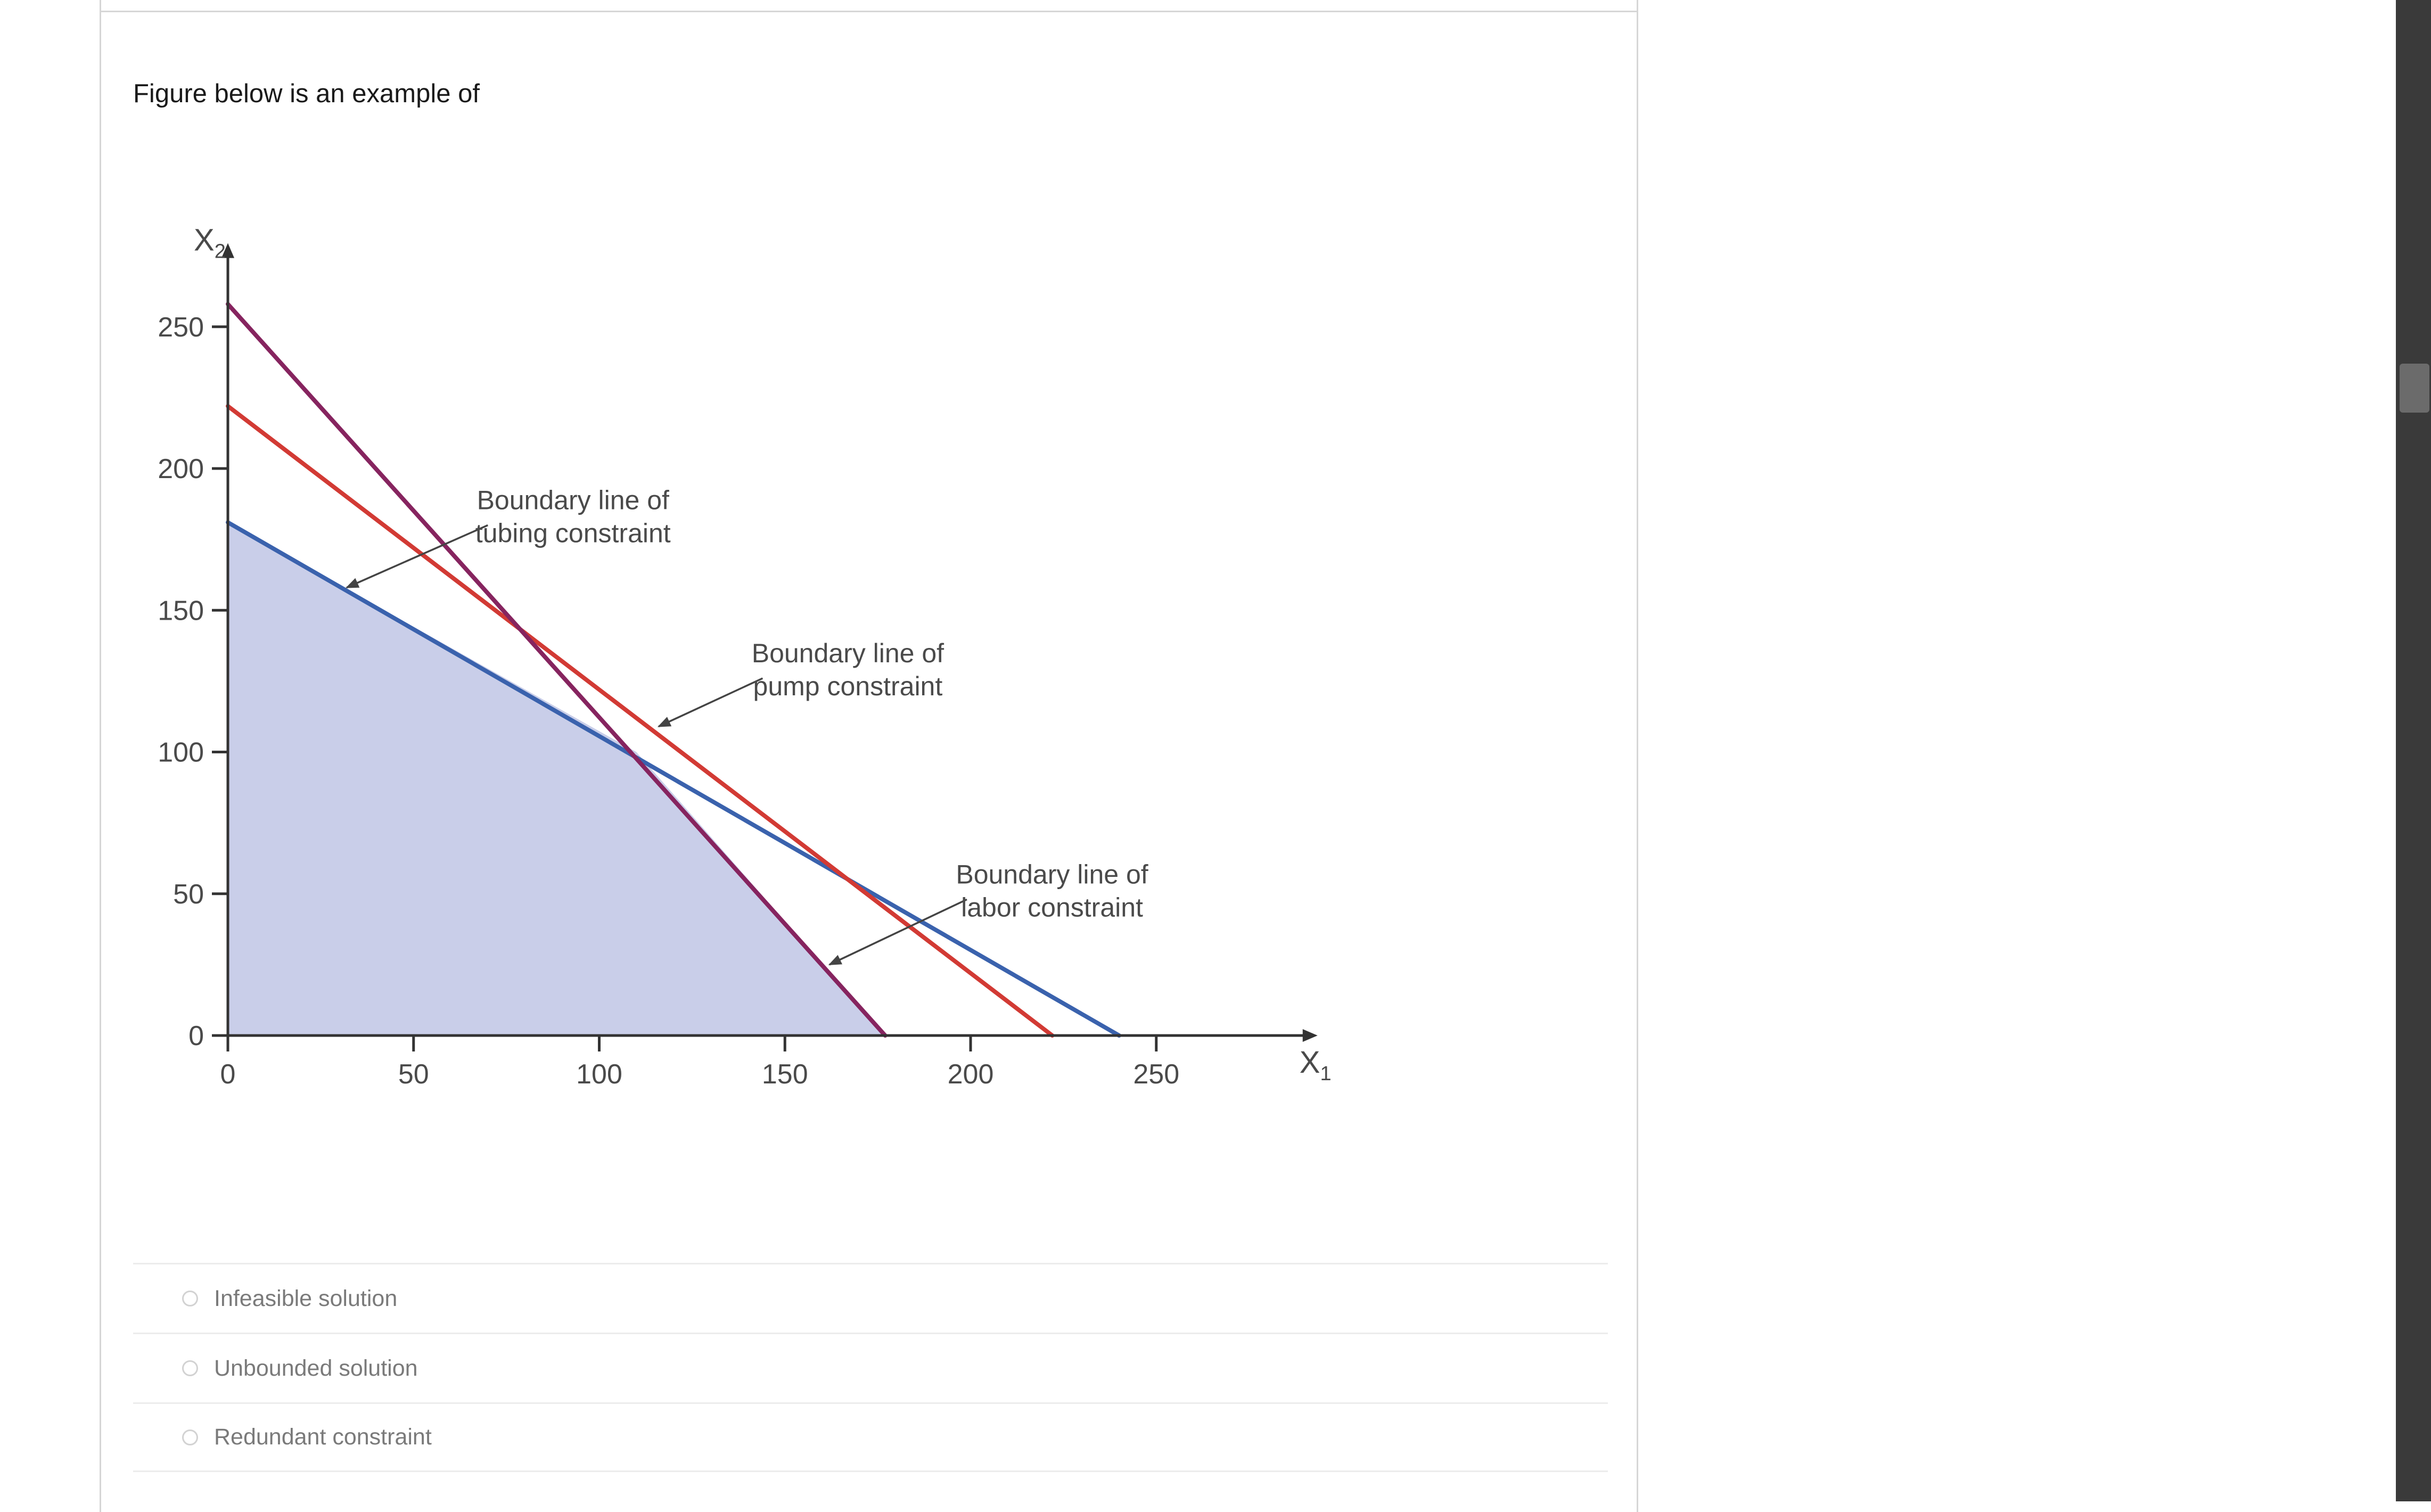  I want to click on tubing-constraint-line, so click(673, 779).